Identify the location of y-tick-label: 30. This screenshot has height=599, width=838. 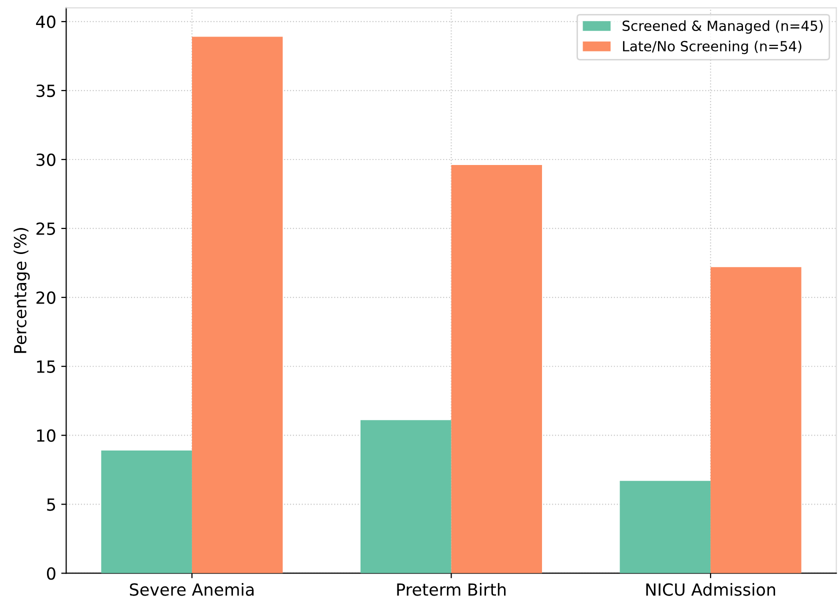
(46, 159).